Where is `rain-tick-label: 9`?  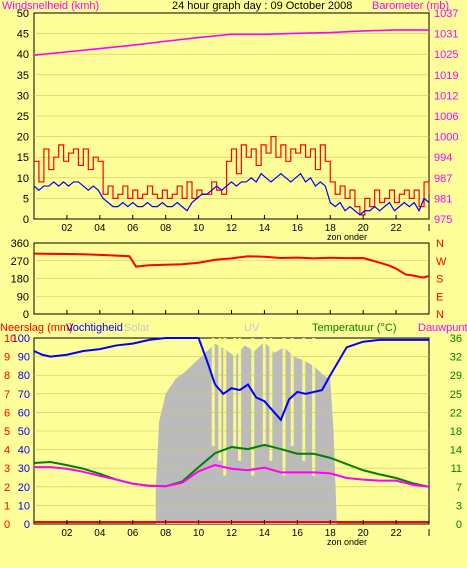
rain-tick-label: 9 is located at coordinates (7, 358).